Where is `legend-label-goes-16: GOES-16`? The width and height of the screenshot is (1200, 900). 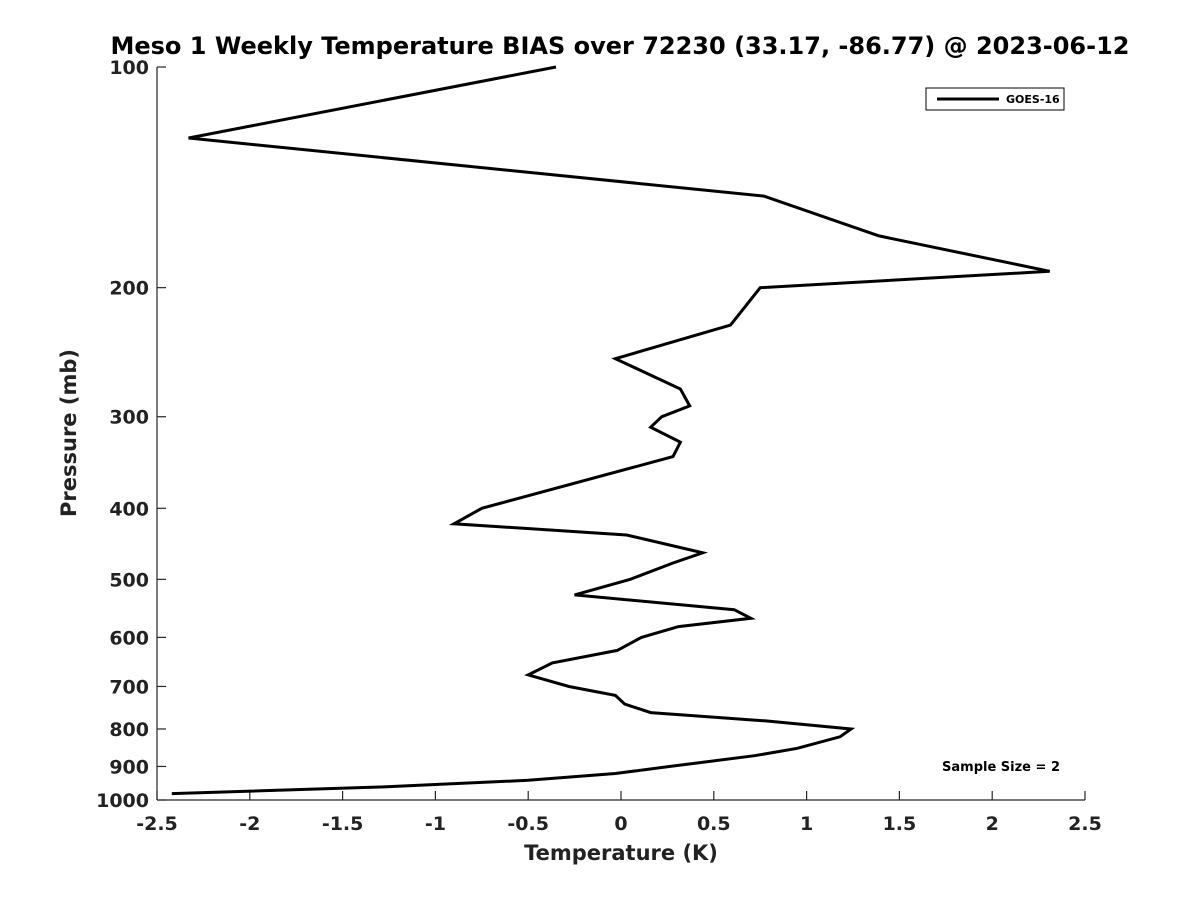 legend-label-goes-16: GOES-16 is located at coordinates (1033, 99).